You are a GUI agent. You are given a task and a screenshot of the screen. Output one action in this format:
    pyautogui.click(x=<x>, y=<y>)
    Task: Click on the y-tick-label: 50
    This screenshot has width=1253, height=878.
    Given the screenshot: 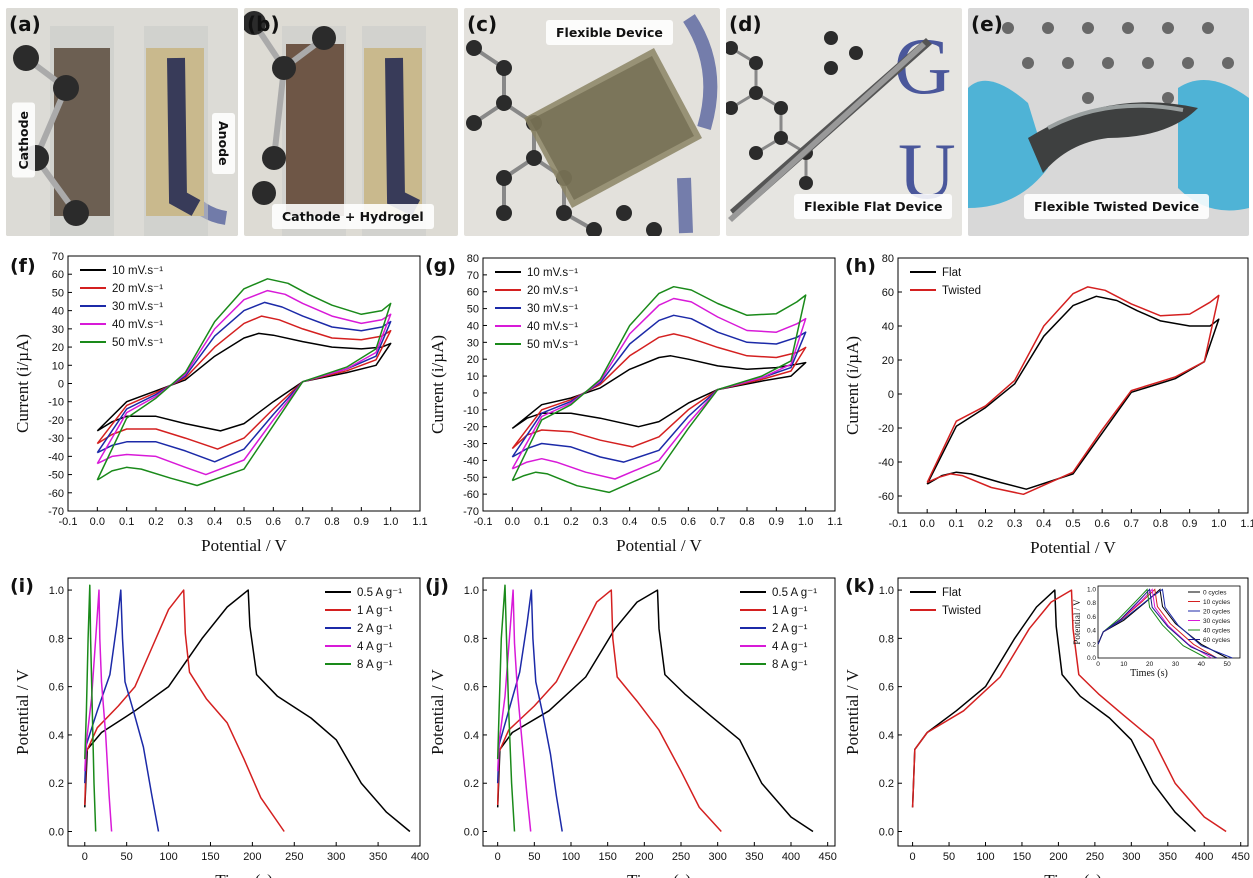 What is the action you would take?
    pyautogui.click(x=58, y=293)
    